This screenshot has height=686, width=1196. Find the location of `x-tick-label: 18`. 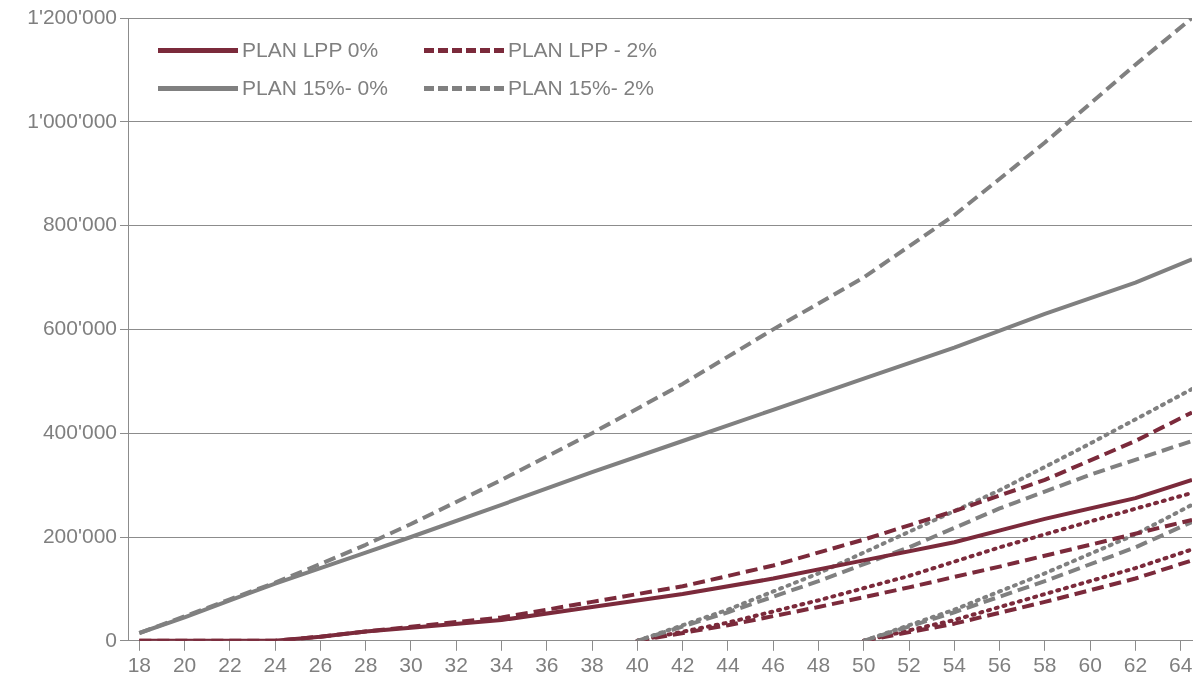

x-tick-label: 18 is located at coordinates (139, 665).